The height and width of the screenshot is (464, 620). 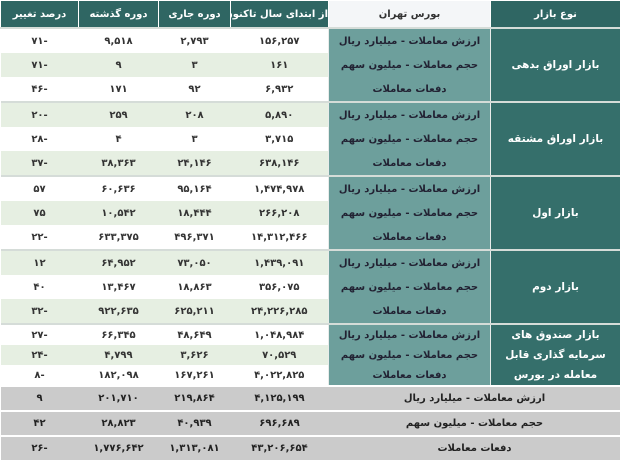 What do you see at coordinates (279, 163) in the screenshot?
I see `ytd-value: ۶۳۸,۱۴۶` at bounding box center [279, 163].